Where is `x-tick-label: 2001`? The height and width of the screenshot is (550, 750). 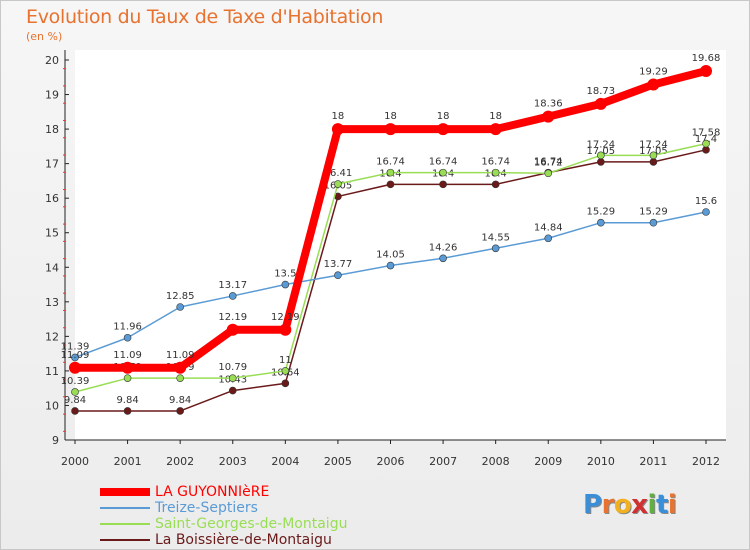 x-tick-label: 2001 is located at coordinates (128, 461).